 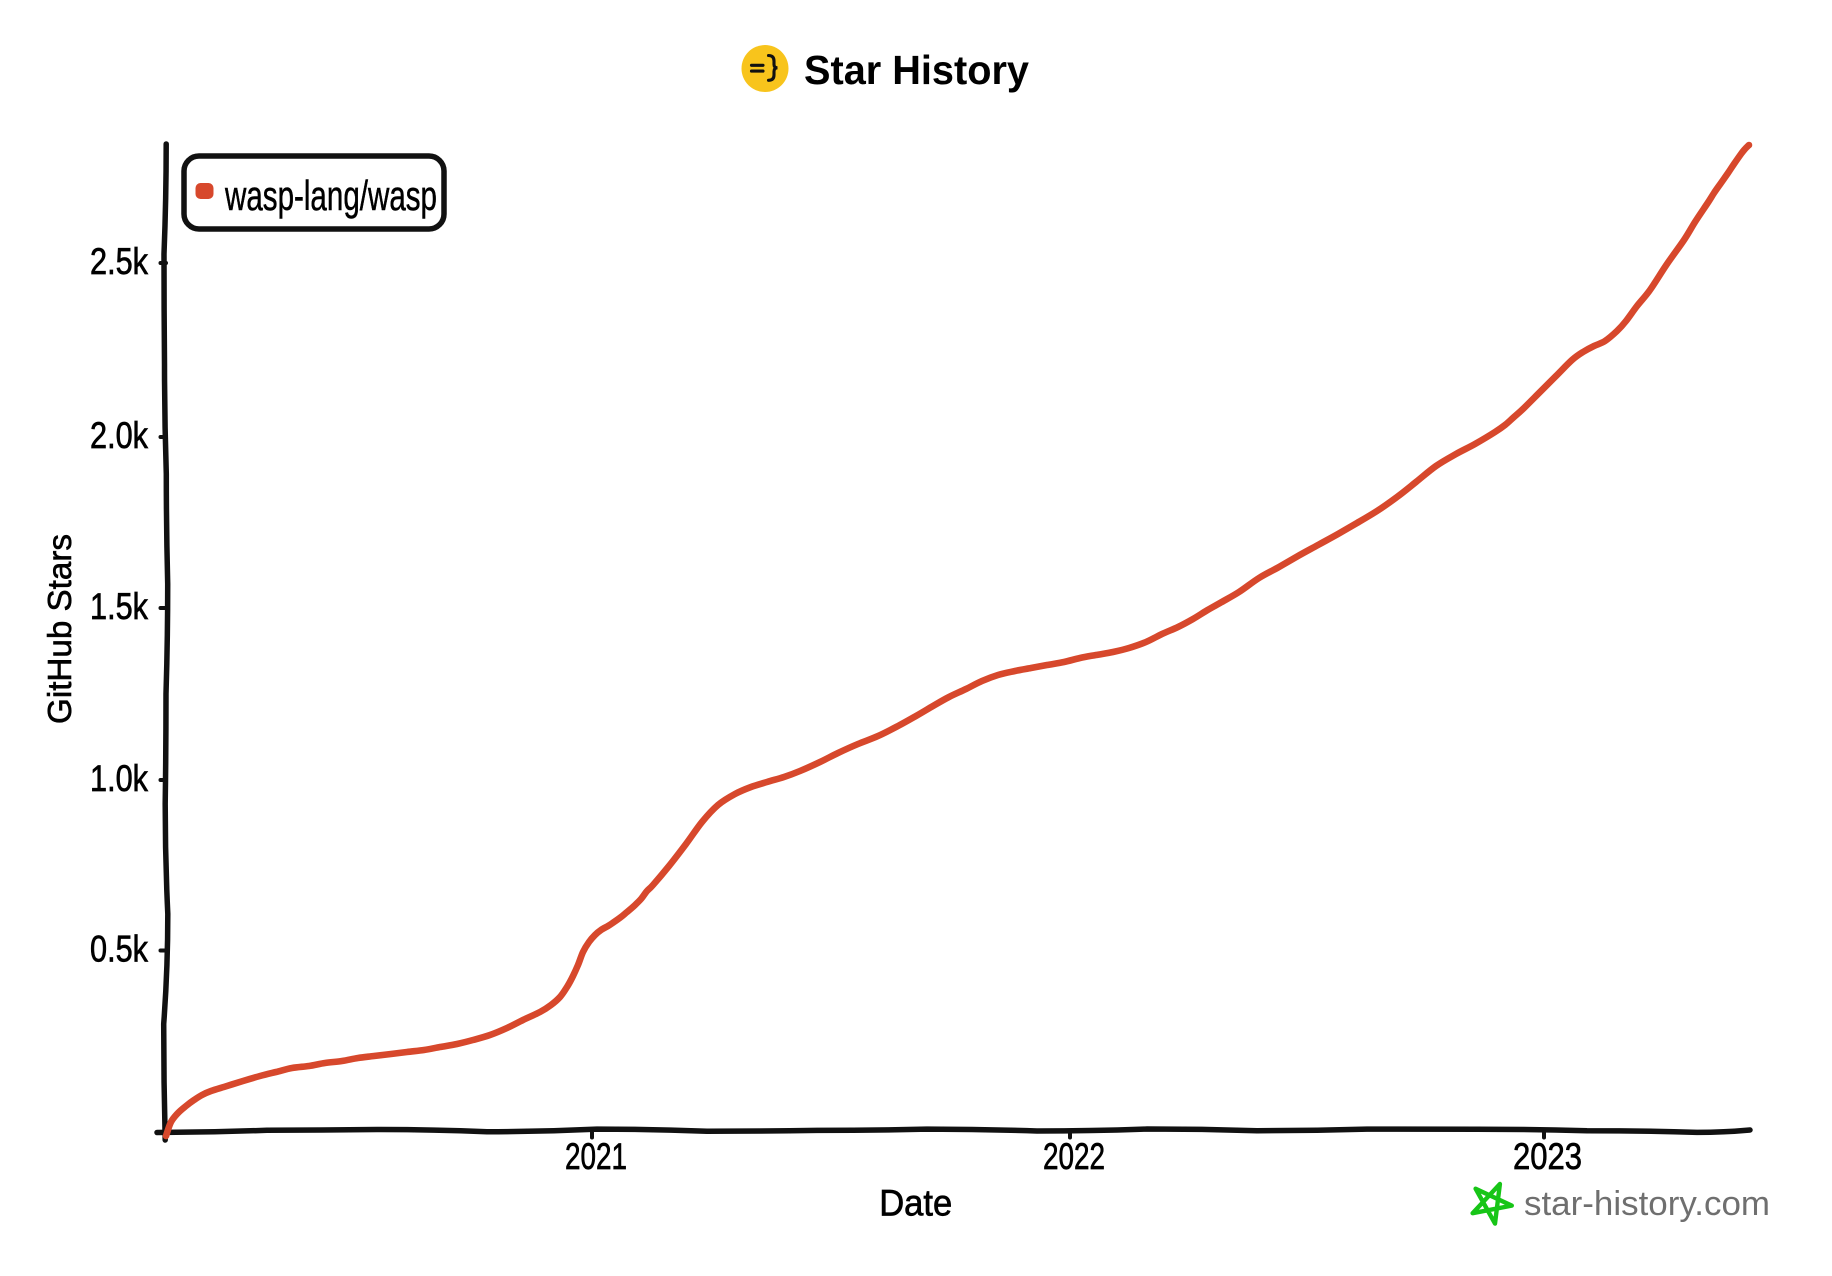 I want to click on svg-text: 2023, so click(x=1547, y=1156).